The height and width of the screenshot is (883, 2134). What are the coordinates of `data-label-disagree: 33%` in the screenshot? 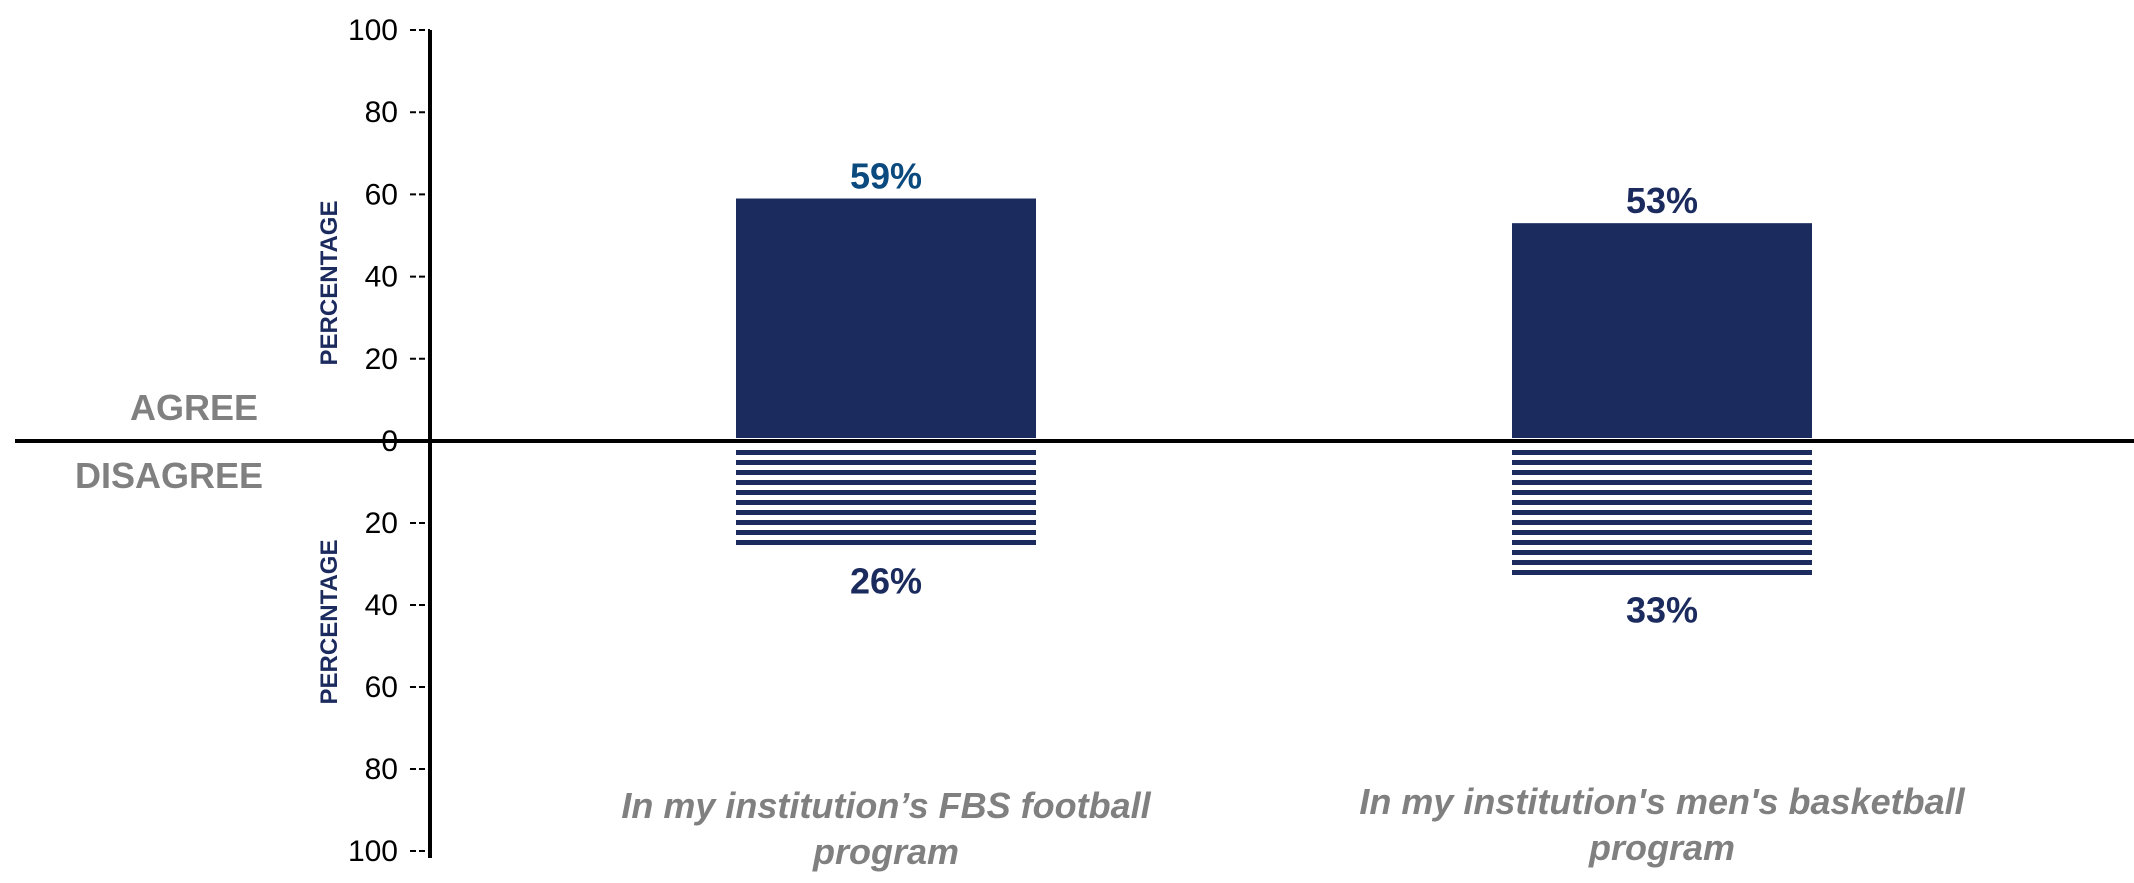 It's located at (1662, 609).